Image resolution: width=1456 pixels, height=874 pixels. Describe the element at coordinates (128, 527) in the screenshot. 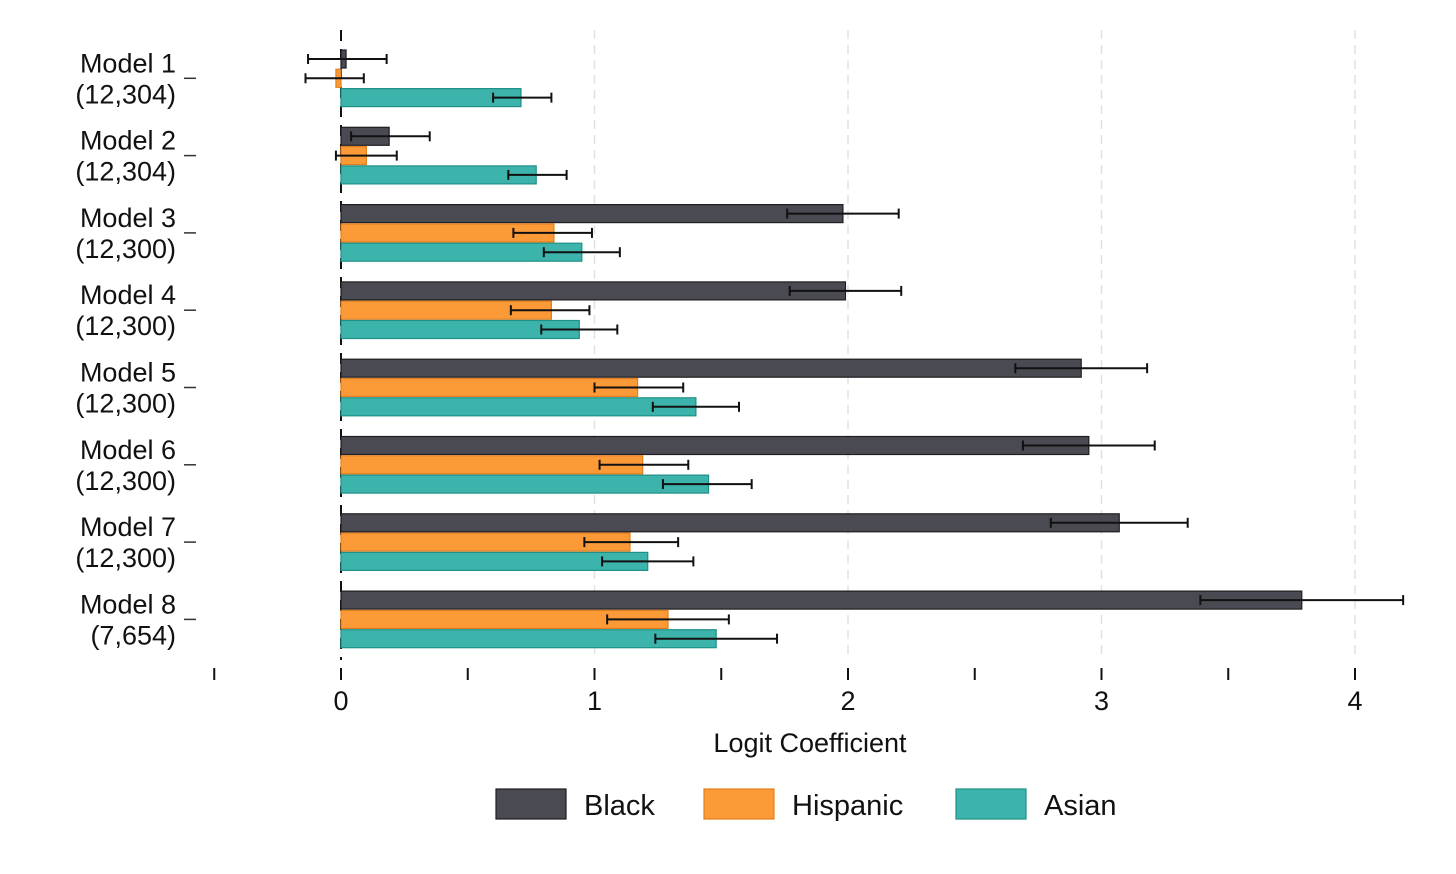

I see `y-tick-label: Model 7` at that location.